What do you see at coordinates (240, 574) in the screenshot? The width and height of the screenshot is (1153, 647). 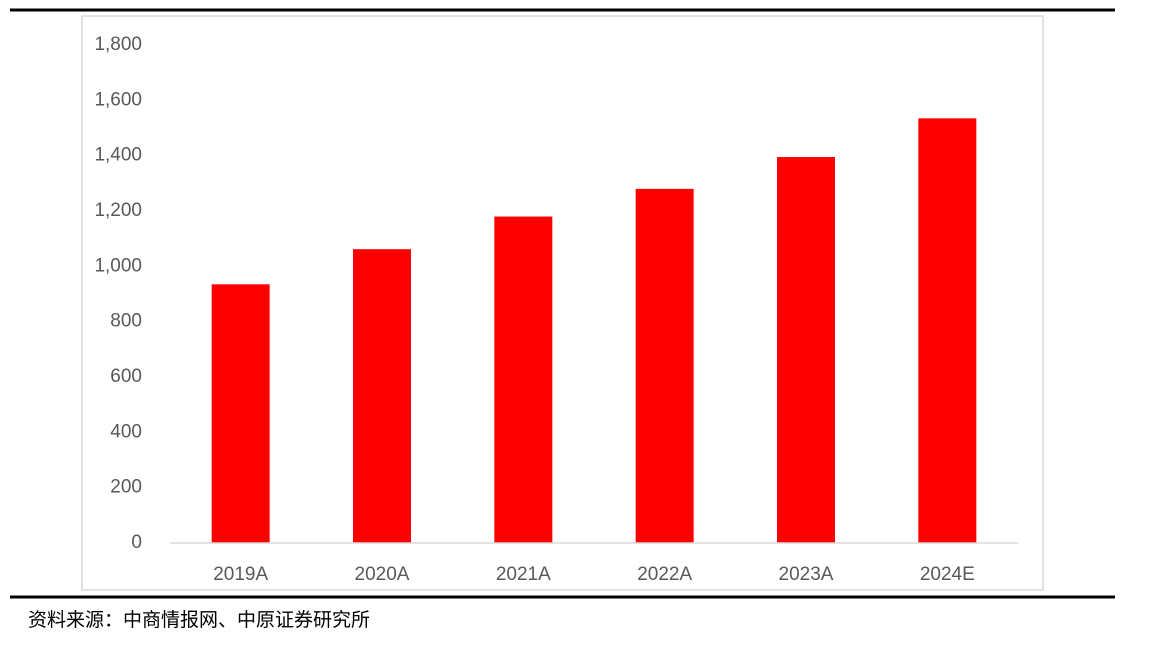 I see `x-tick-label: 2019A` at bounding box center [240, 574].